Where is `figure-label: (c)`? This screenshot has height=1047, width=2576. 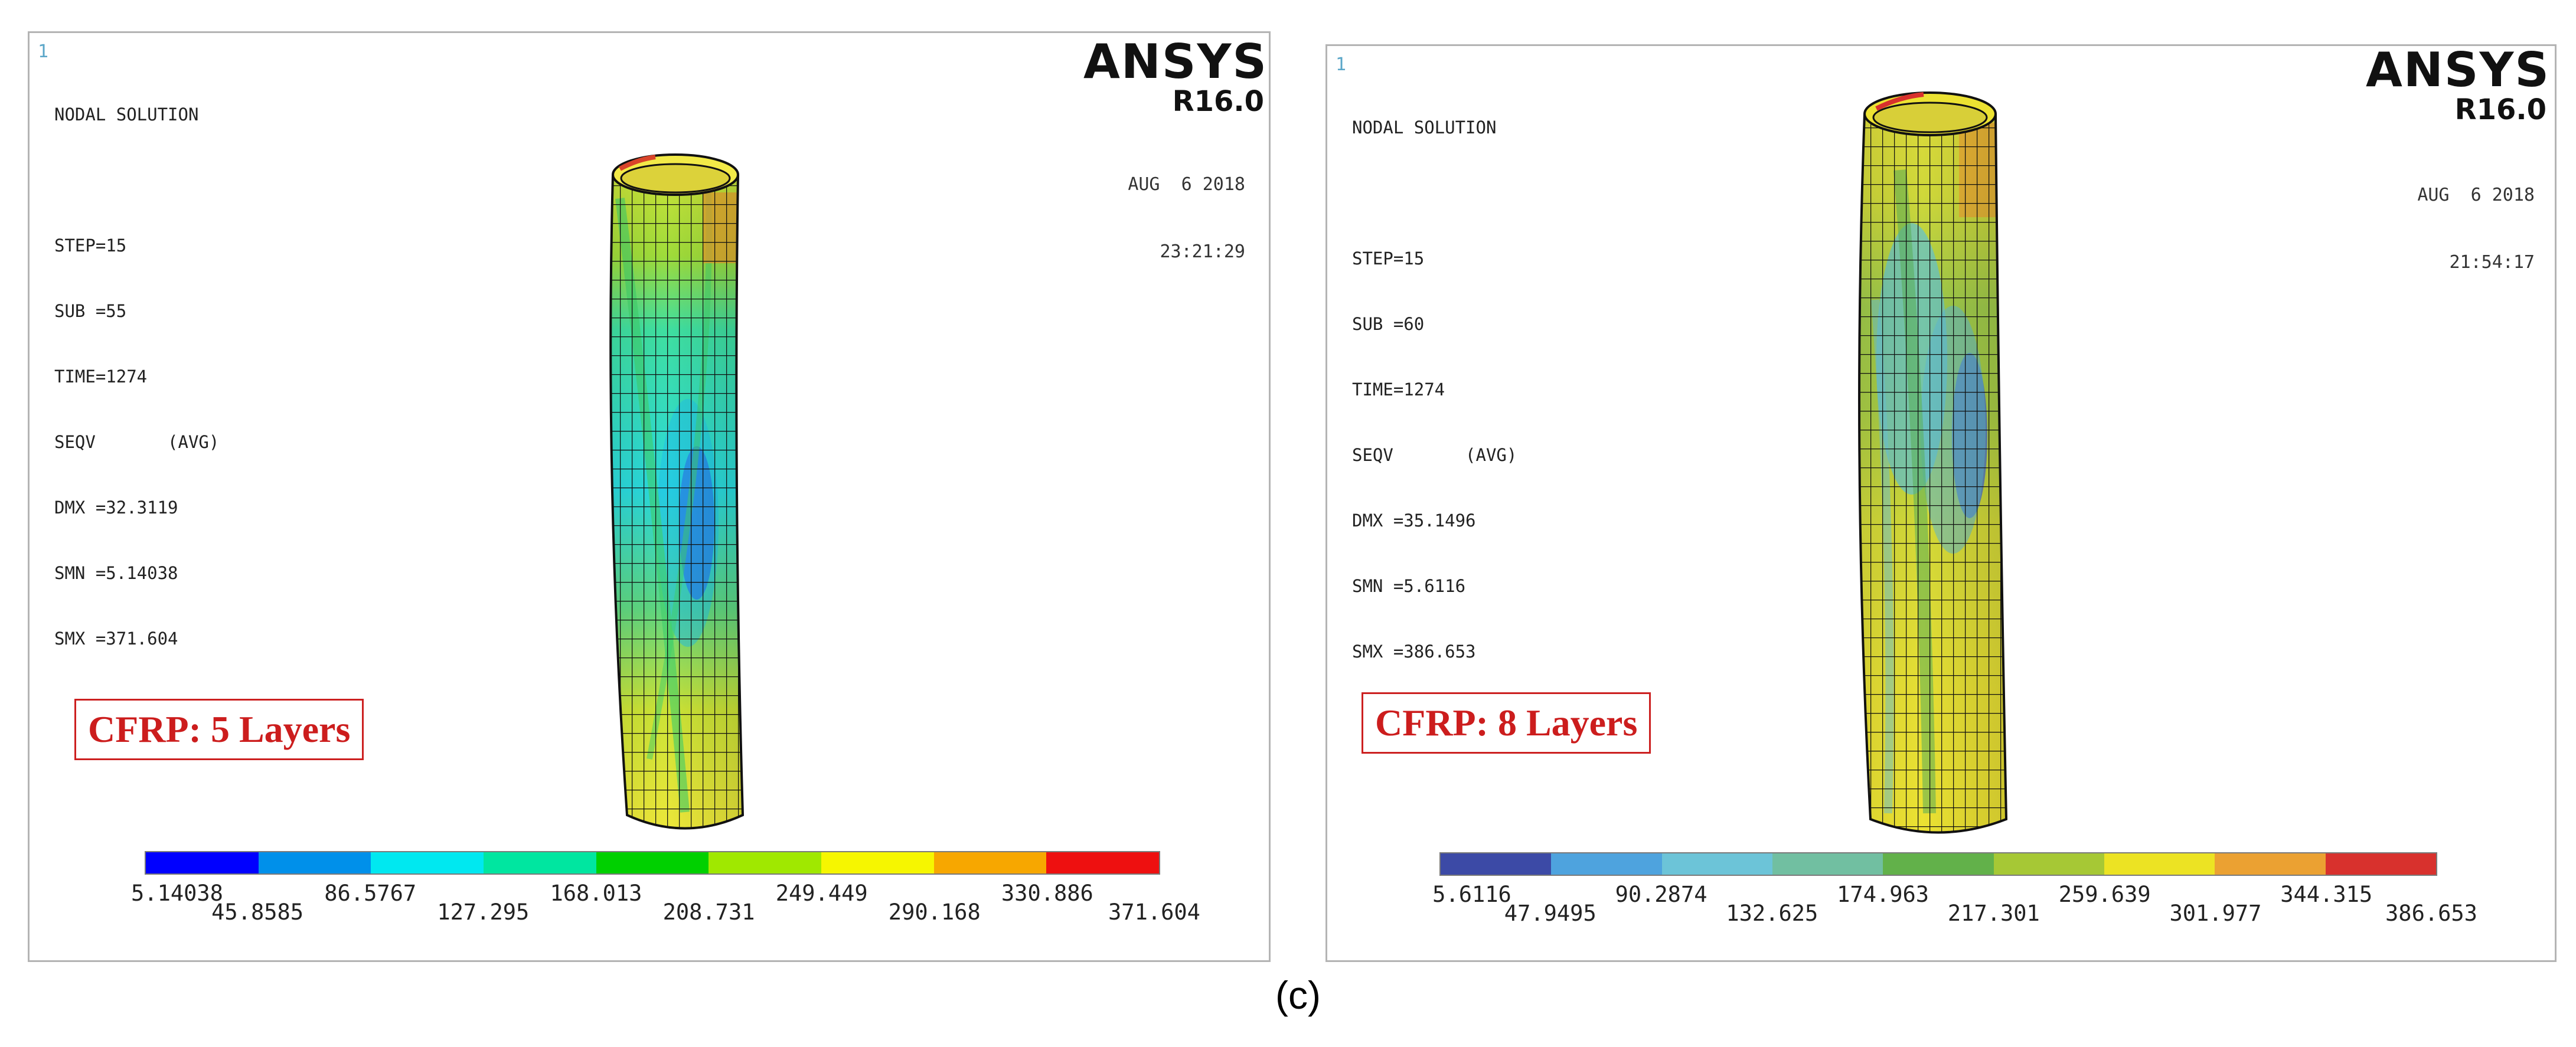 figure-label: (c) is located at coordinates (1298, 995).